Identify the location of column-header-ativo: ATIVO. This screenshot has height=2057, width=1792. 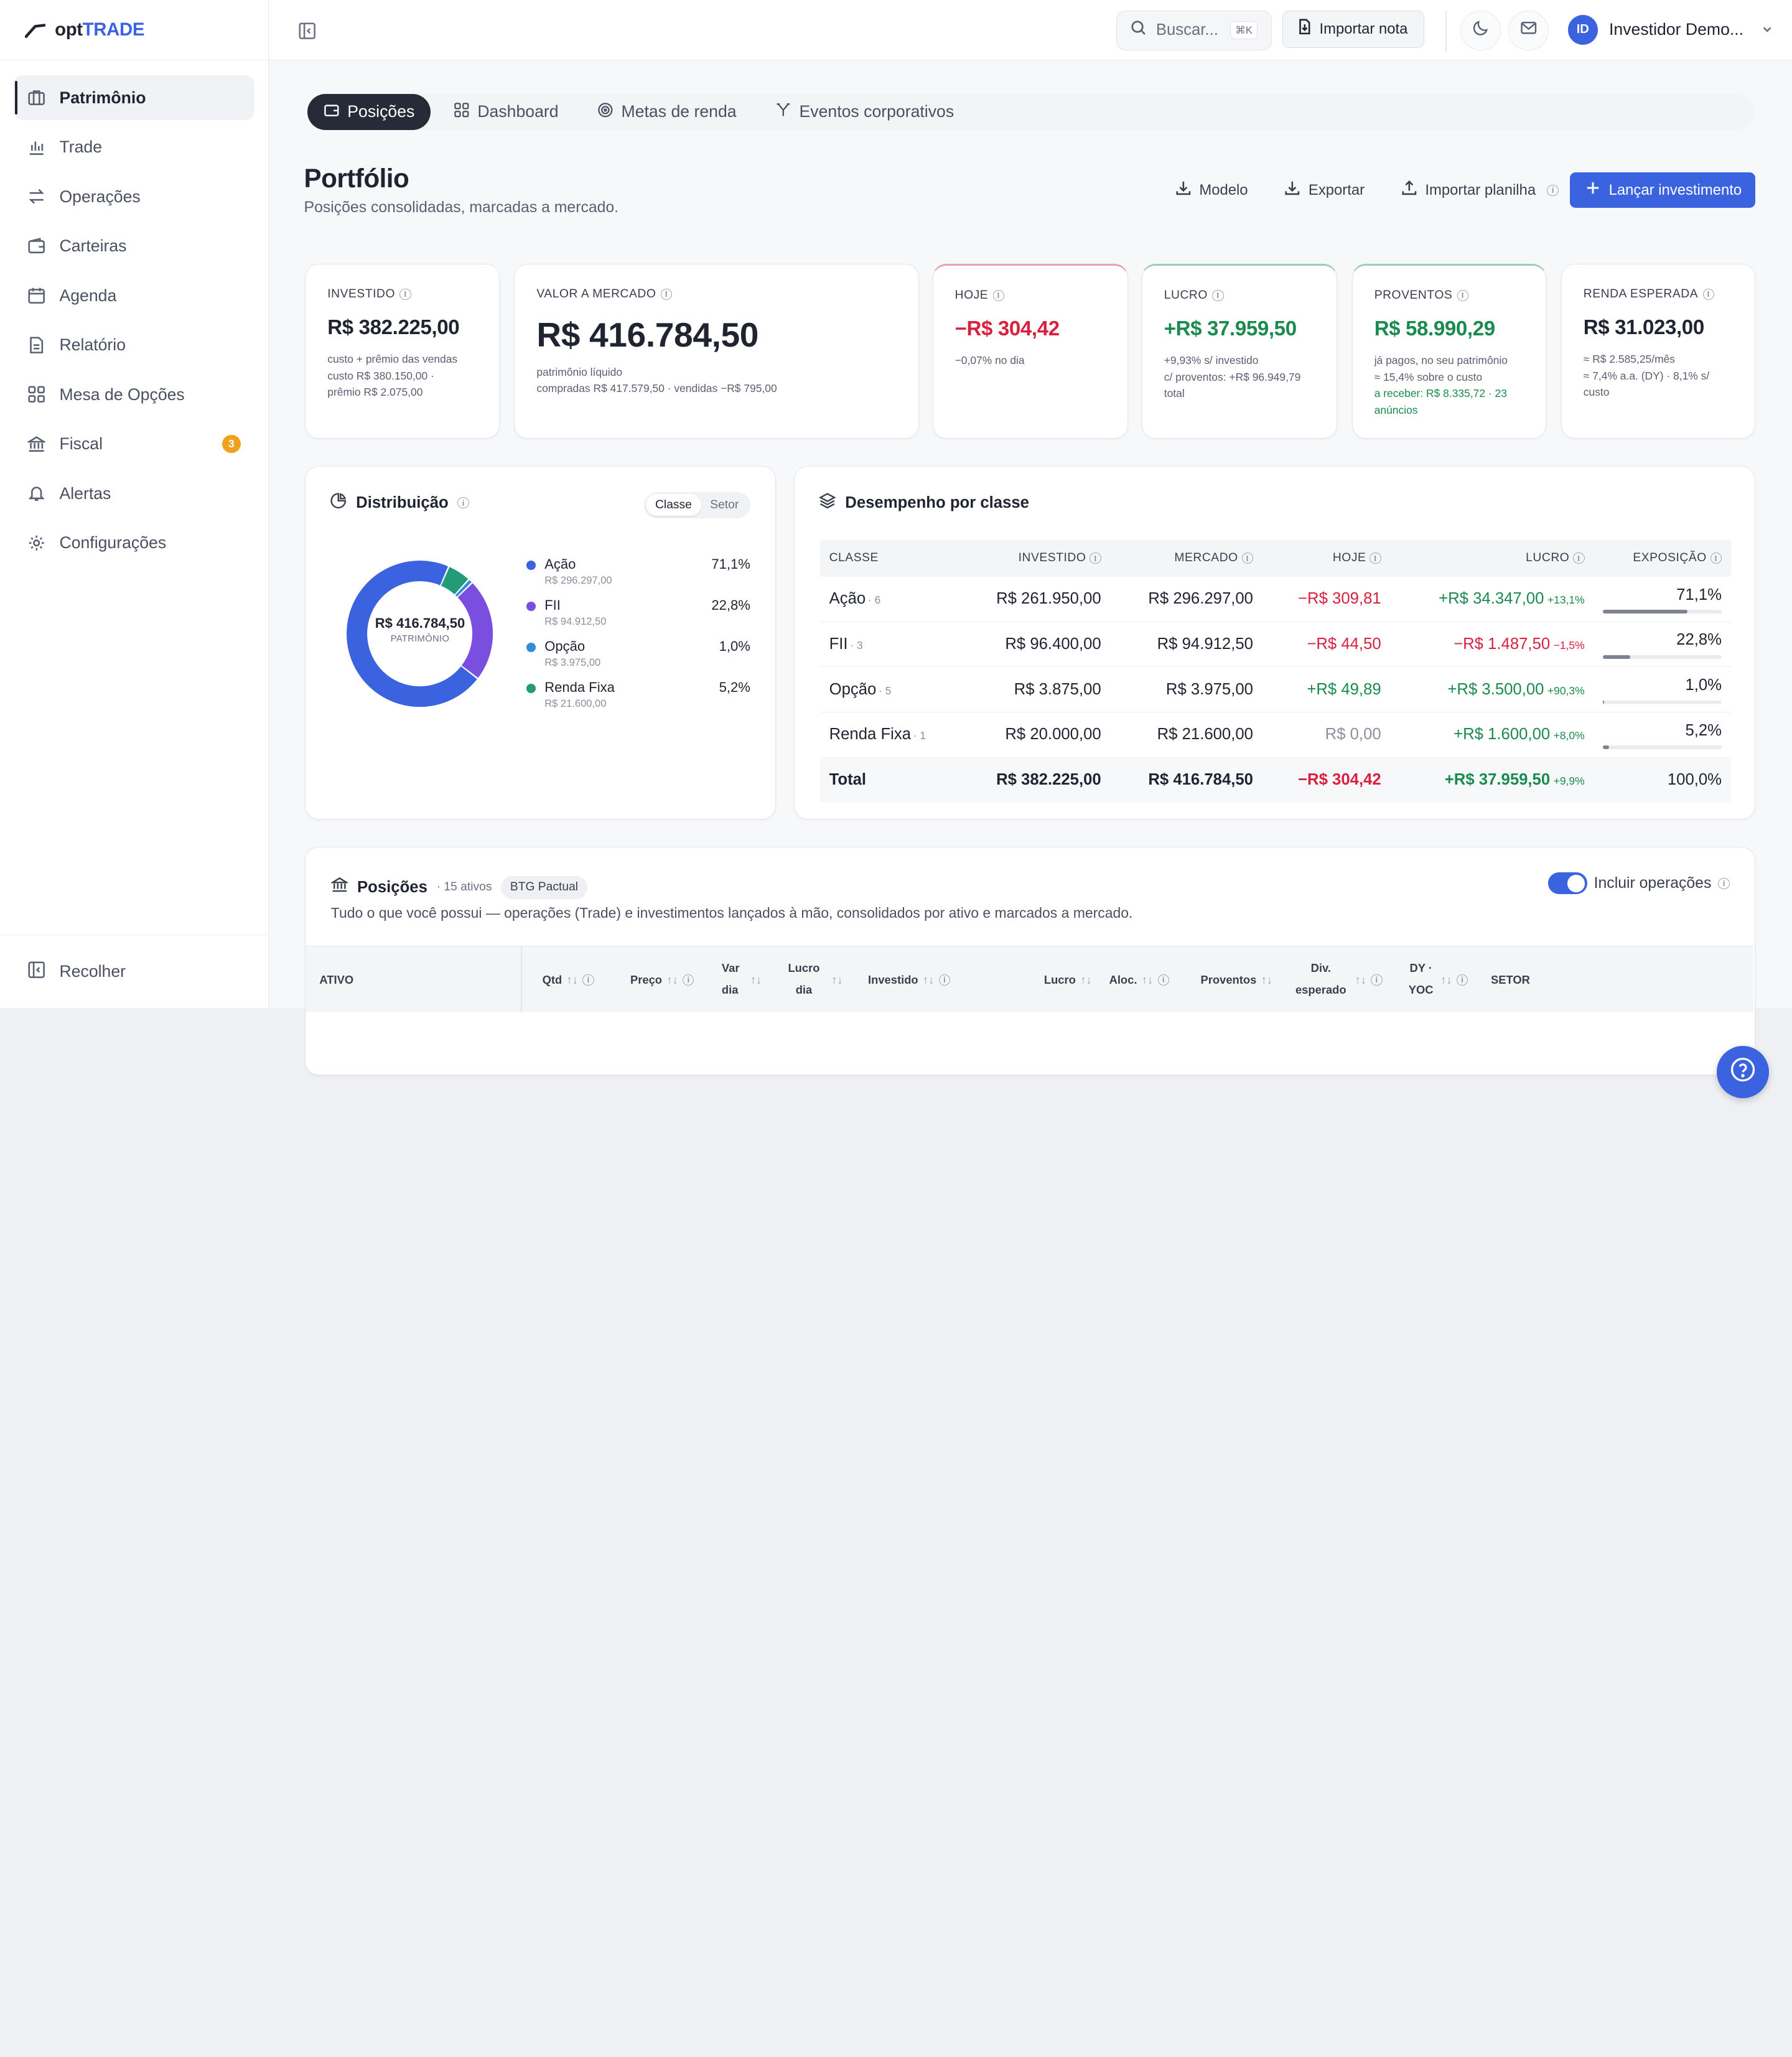
(336, 979).